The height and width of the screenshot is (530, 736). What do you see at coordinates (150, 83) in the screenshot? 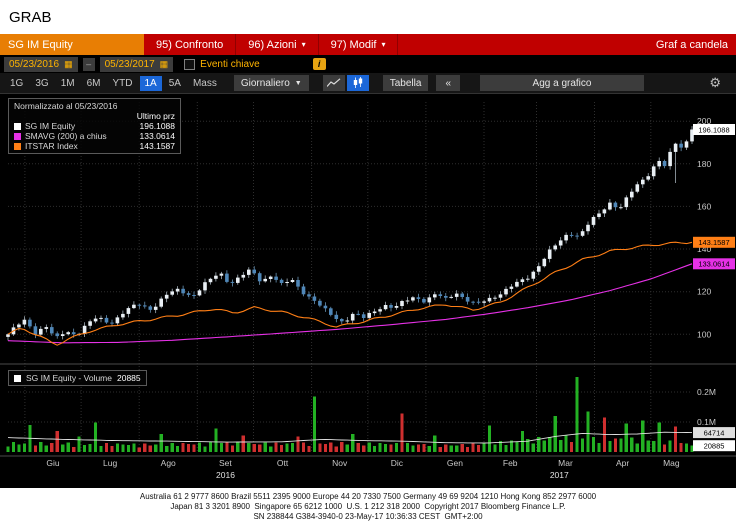
I see `period-button-1a-selected: 1A` at bounding box center [150, 83].